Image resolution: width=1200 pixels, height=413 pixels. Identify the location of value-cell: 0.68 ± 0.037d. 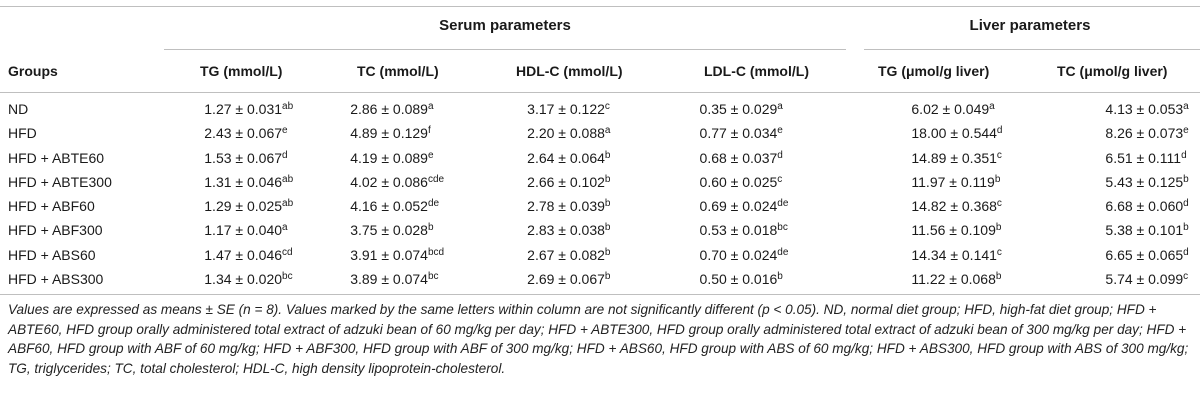
(748, 158).